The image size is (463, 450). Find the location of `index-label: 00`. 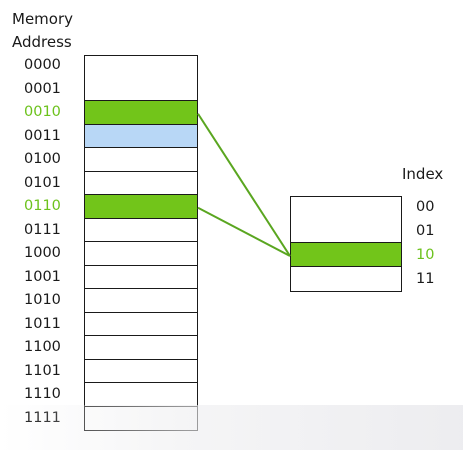

index-label: 00 is located at coordinates (425, 207).